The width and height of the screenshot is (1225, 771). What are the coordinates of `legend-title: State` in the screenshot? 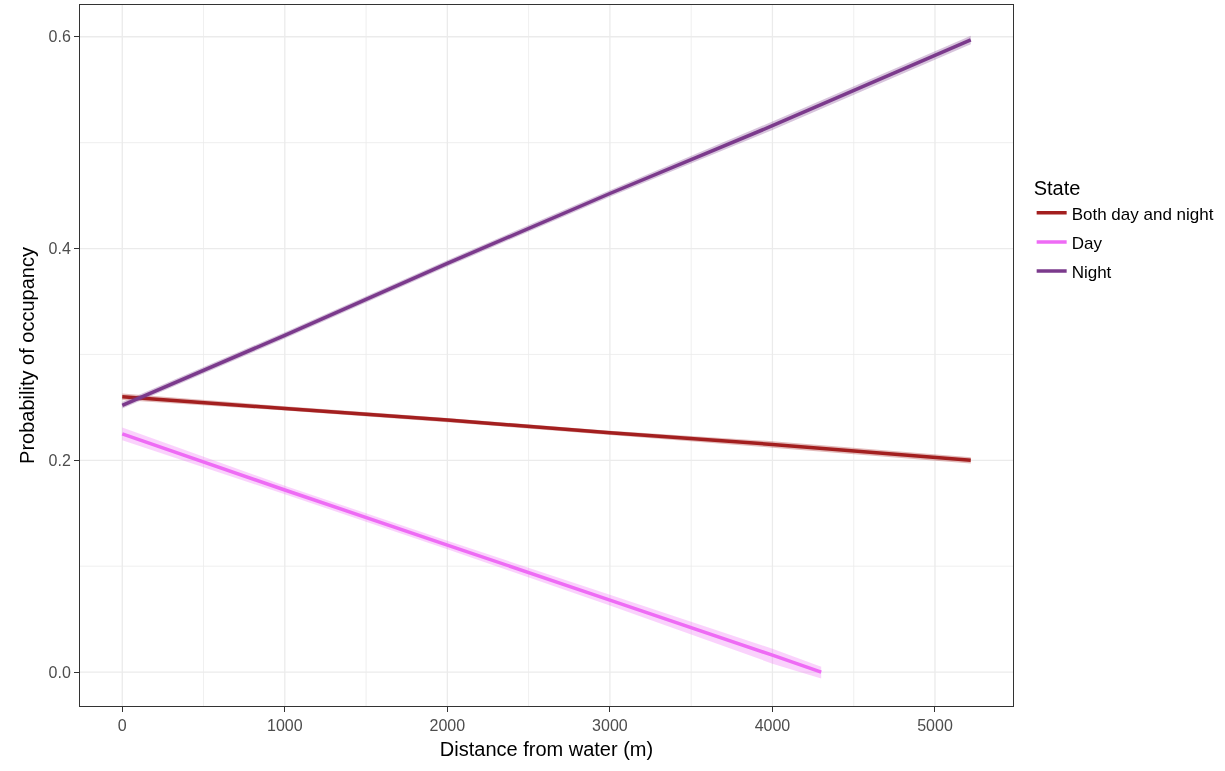 It's located at (1057, 188).